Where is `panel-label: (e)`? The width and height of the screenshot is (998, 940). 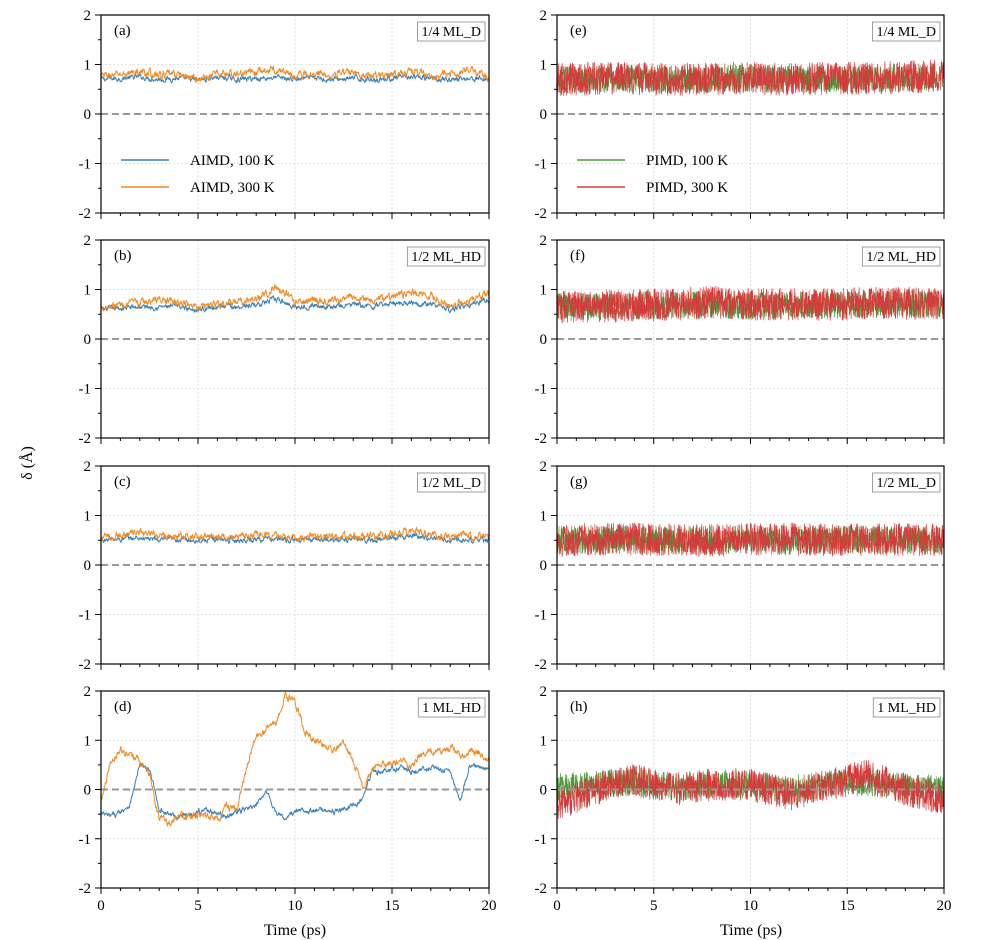
panel-label: (e) is located at coordinates (578, 31).